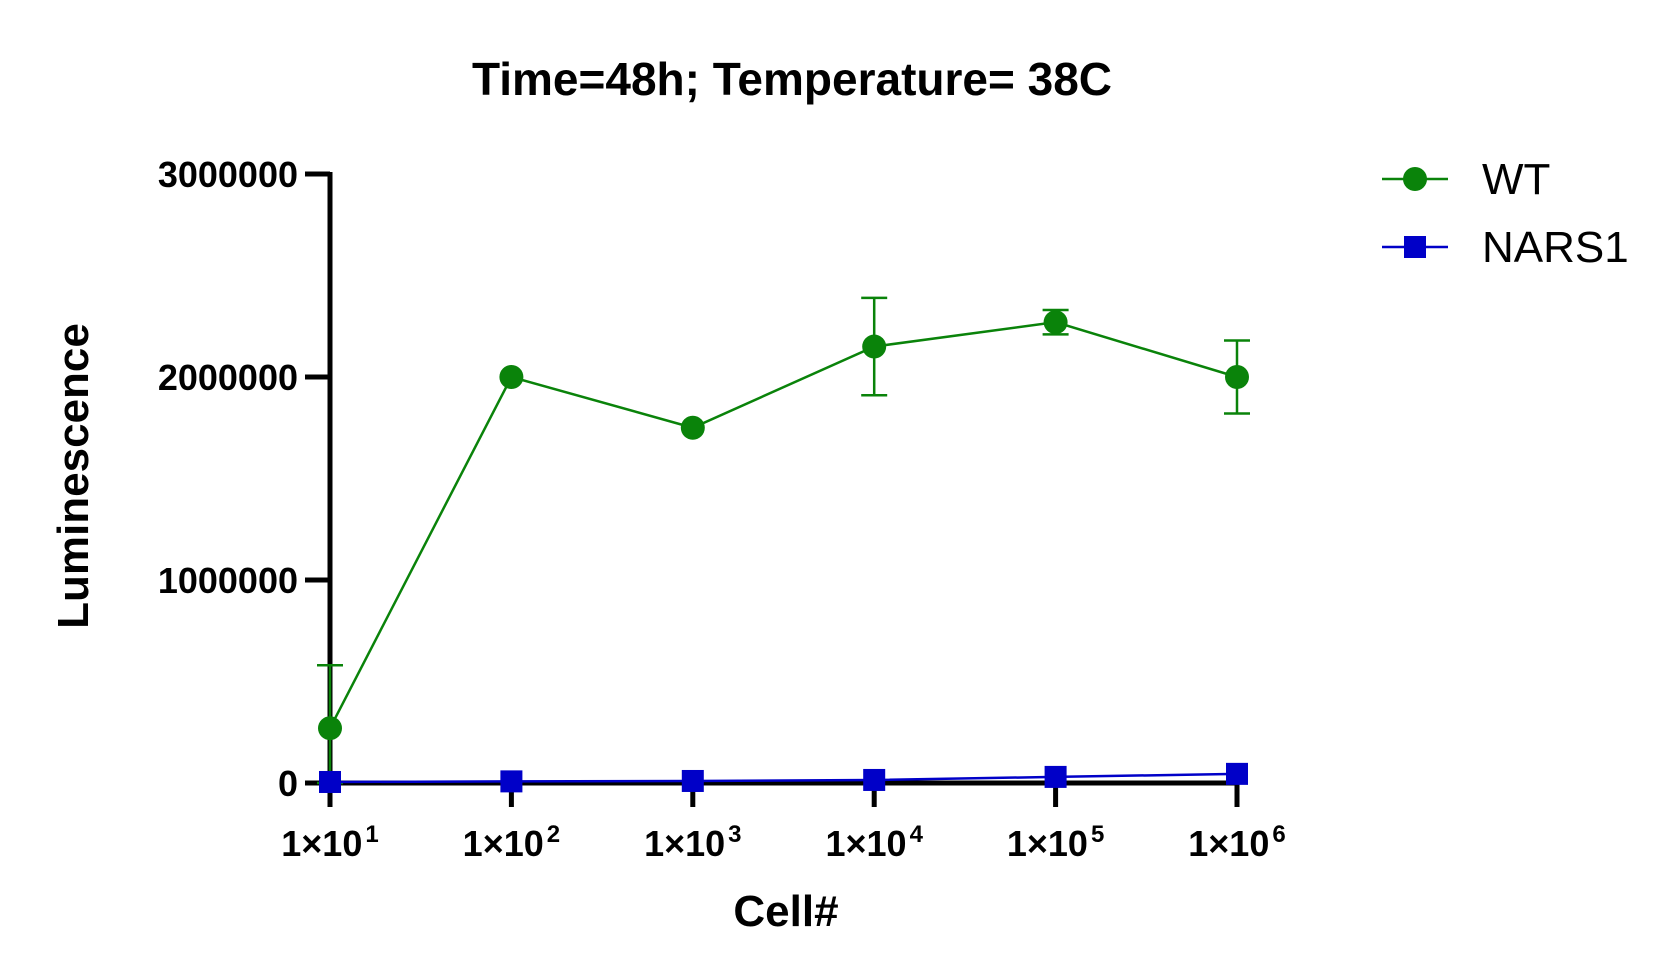 Image resolution: width=1673 pixels, height=975 pixels. Describe the element at coordinates (1236, 842) in the screenshot. I see `x-tick-label: 1×10 6` at that location.